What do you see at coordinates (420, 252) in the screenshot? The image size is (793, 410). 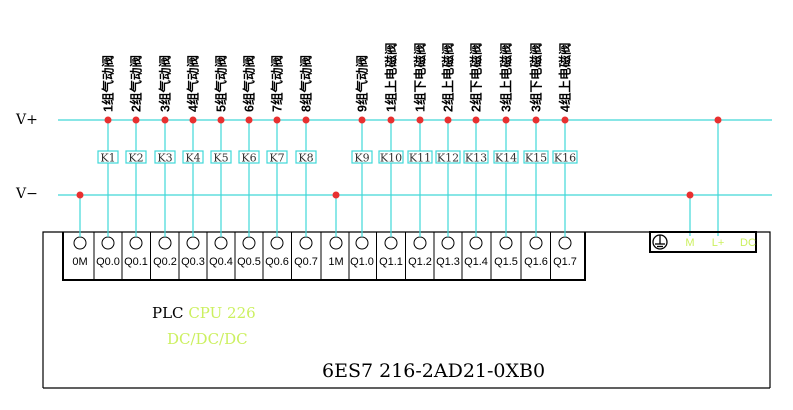 I see `terminal-q1-2: Q1.2` at bounding box center [420, 252].